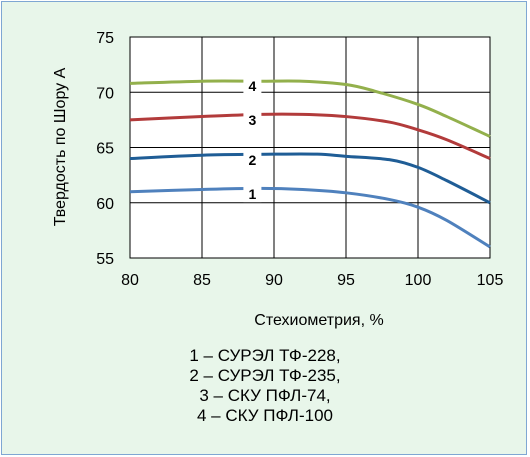 Image resolution: width=530 pixels, height=457 pixels. Describe the element at coordinates (274, 280) in the screenshot. I see `x-tick-label-2: 90` at that location.